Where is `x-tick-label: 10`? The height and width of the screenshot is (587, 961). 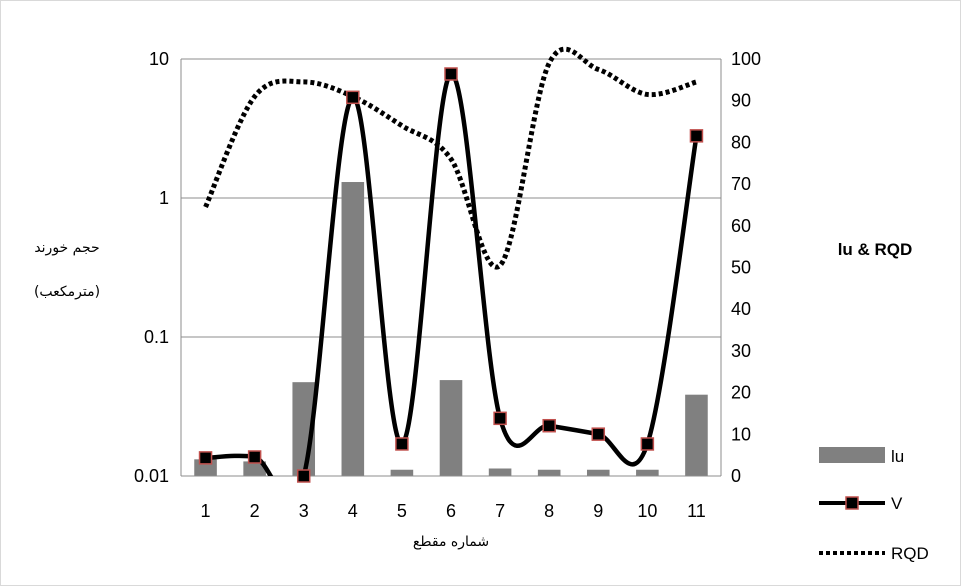
x-tick-label: 10 is located at coordinates (647, 511).